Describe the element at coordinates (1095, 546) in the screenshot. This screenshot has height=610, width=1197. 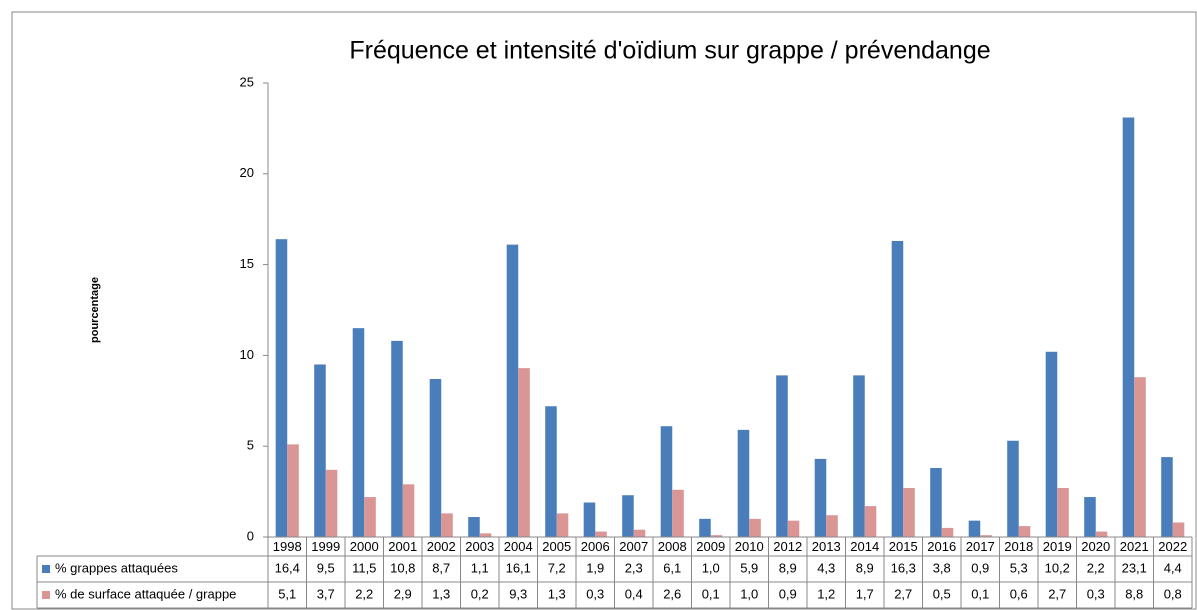
I see `x-tick-label: 2020` at that location.